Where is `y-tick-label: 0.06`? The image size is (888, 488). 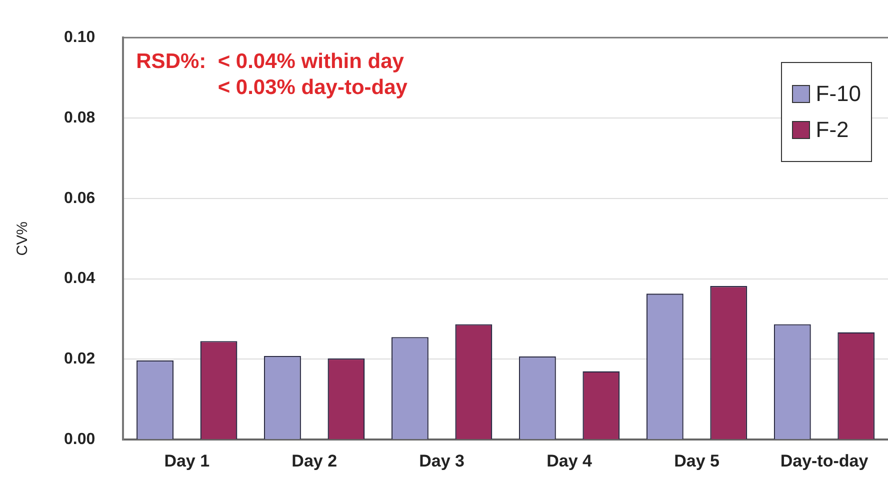
y-tick-label: 0.06 is located at coordinates (80, 198).